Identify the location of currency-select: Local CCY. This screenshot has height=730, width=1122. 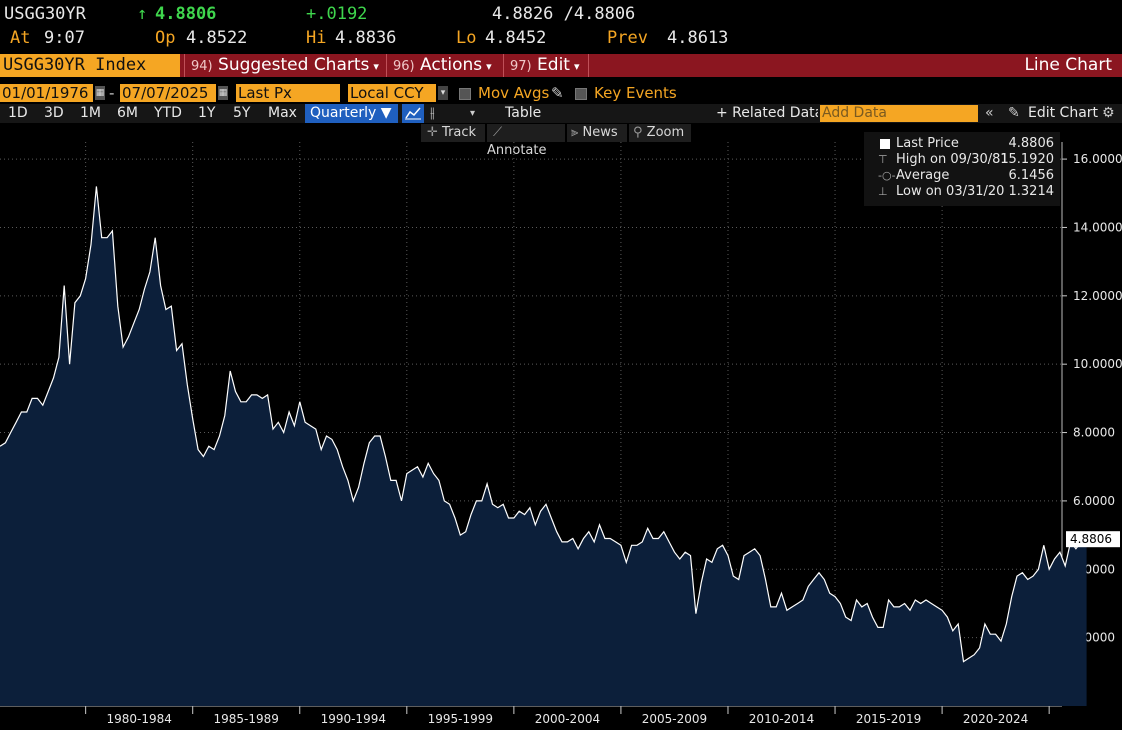
(392, 93).